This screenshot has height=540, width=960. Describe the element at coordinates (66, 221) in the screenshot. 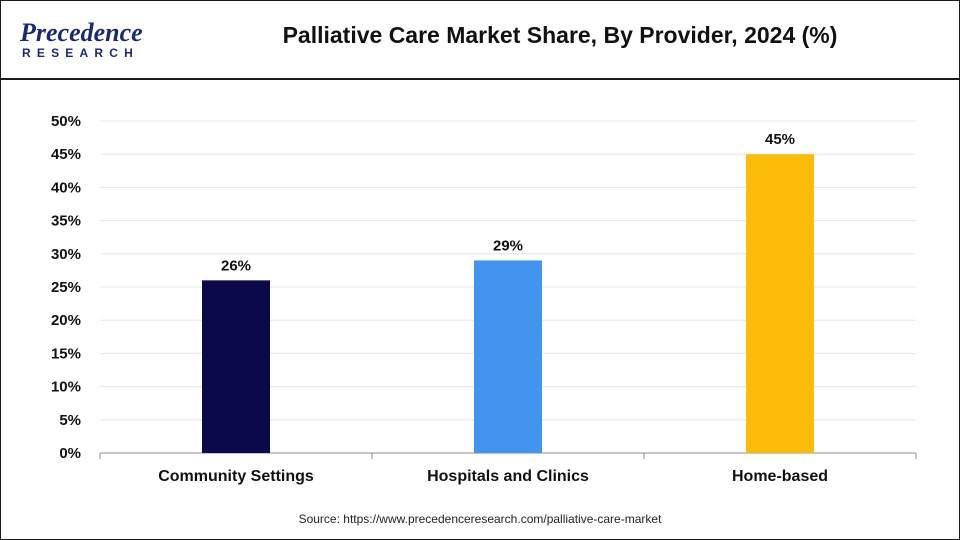

I see `y-tick-label: 35%` at that location.